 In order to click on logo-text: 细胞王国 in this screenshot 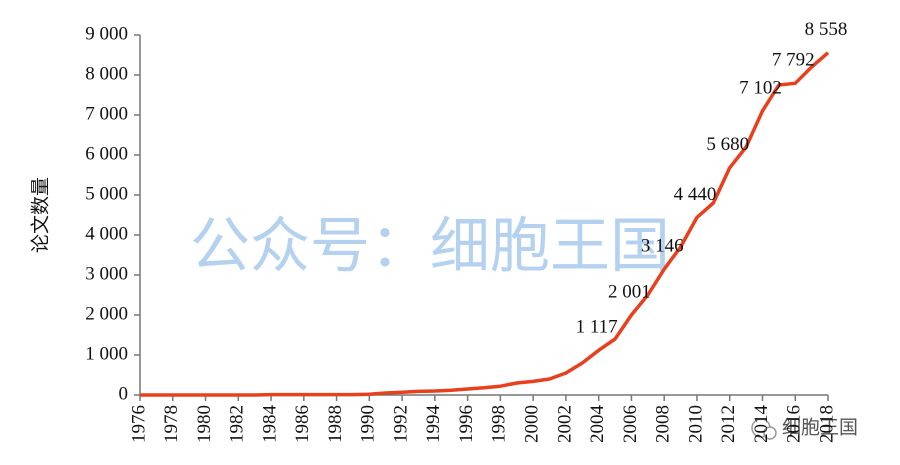, I will do `click(820, 428)`.